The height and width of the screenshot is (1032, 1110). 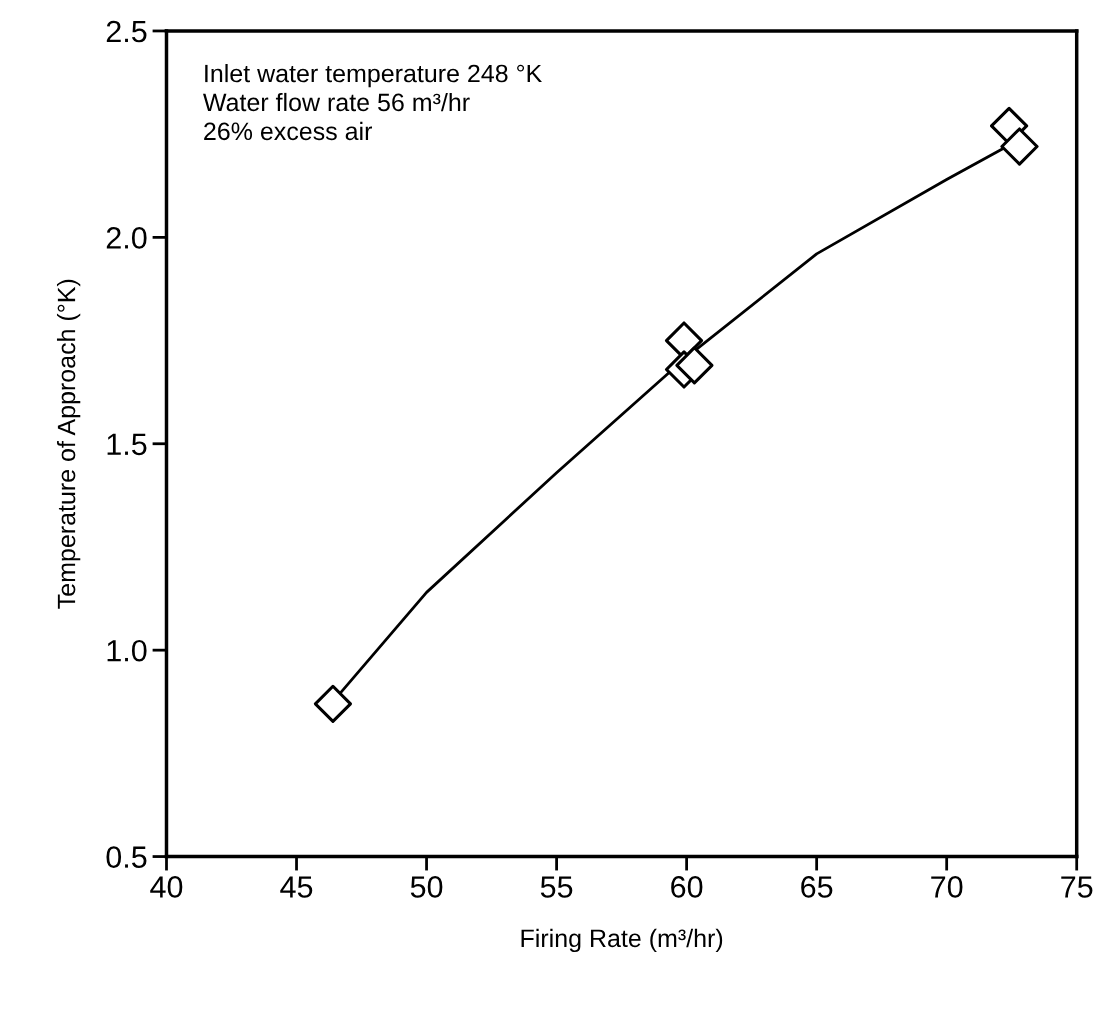 I want to click on y-tick-label: 2.5, so click(x=126, y=31).